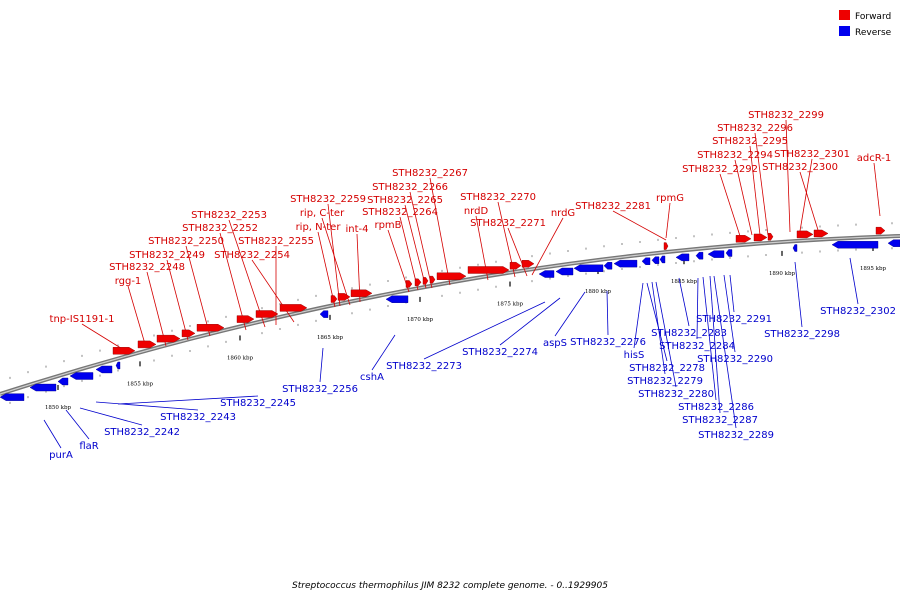 Image resolution: width=900 pixels, height=600 pixels. Describe the element at coordinates (140, 384) in the screenshot. I see `scale-tick-label: 1855 kbp` at that location.